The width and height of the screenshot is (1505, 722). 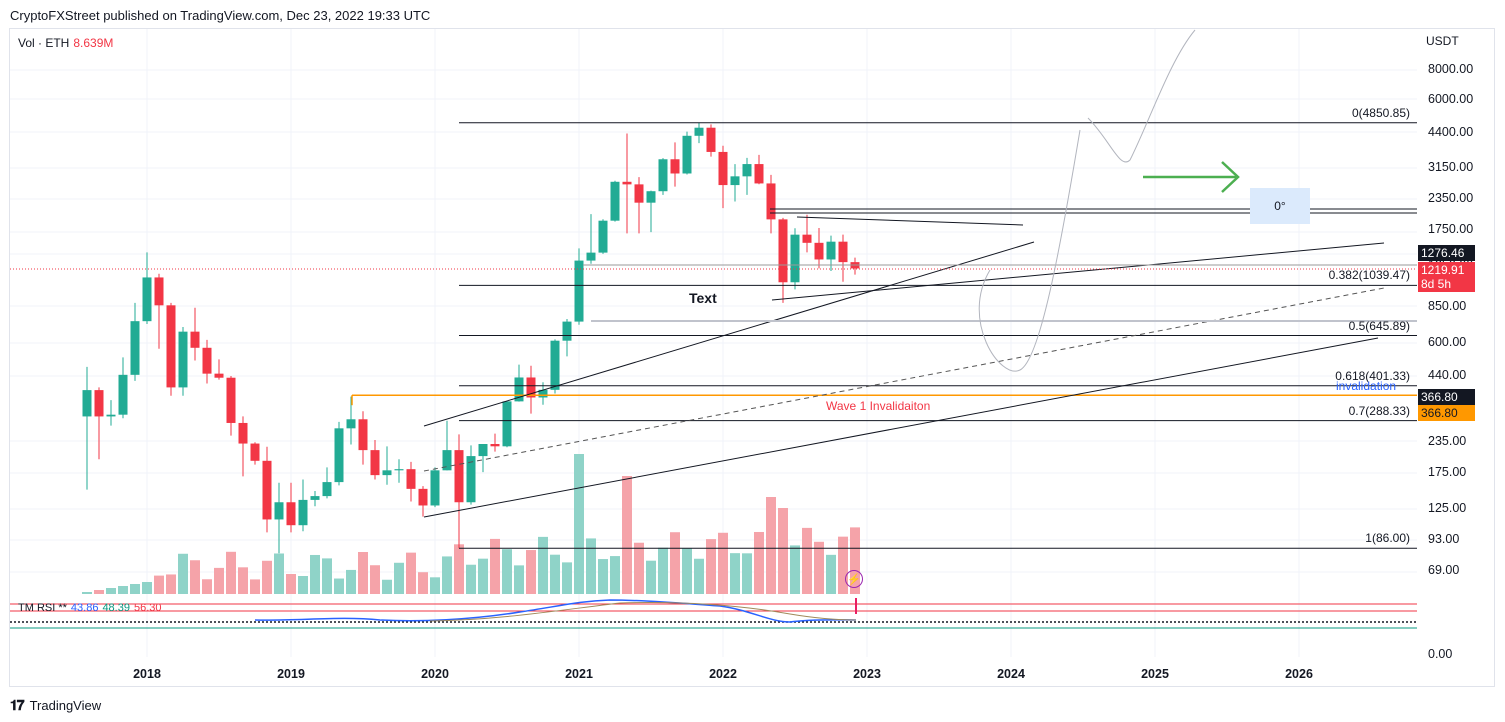 What do you see at coordinates (17, 705) in the screenshot?
I see `tradingview-logo-icon: 𝟏𝟕` at bounding box center [17, 705].